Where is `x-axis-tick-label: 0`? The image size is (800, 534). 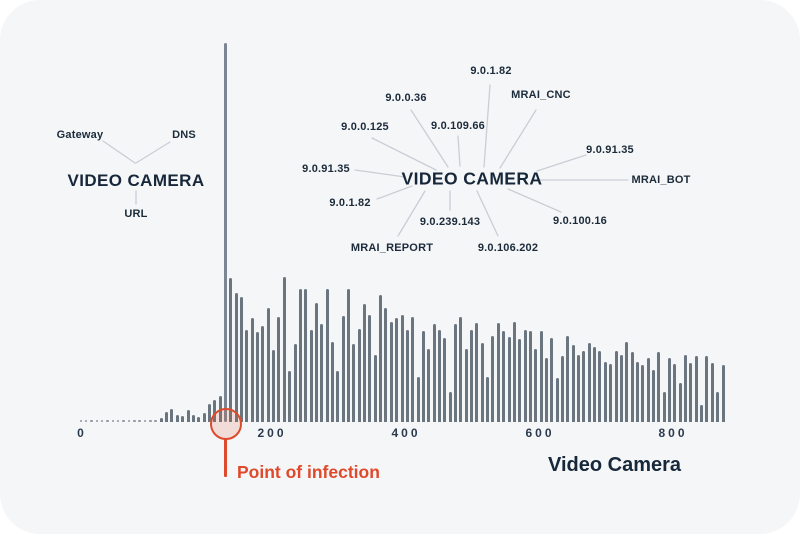
x-axis-tick-label: 0 is located at coordinates (82, 433).